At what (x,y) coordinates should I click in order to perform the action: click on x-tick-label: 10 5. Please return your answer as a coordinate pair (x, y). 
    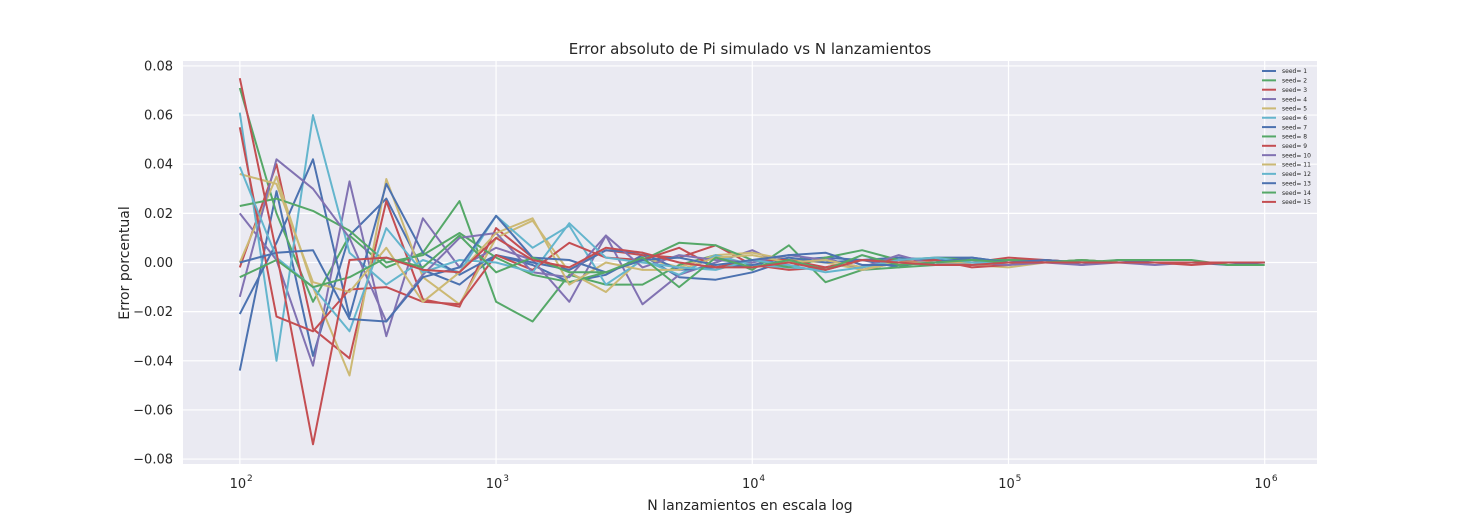
    Looking at the image, I should click on (1009, 483).